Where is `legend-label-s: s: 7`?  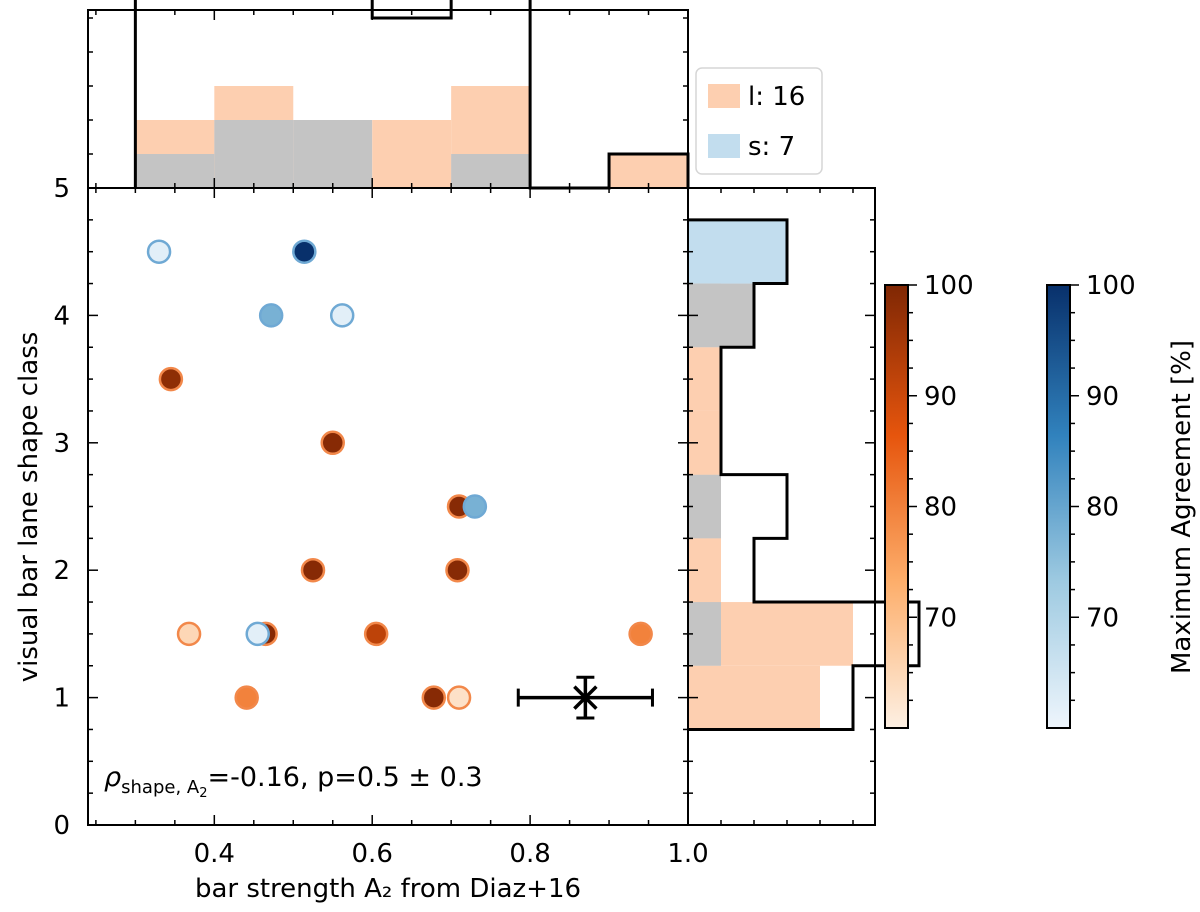
legend-label-s: s: 7 is located at coordinates (771, 147).